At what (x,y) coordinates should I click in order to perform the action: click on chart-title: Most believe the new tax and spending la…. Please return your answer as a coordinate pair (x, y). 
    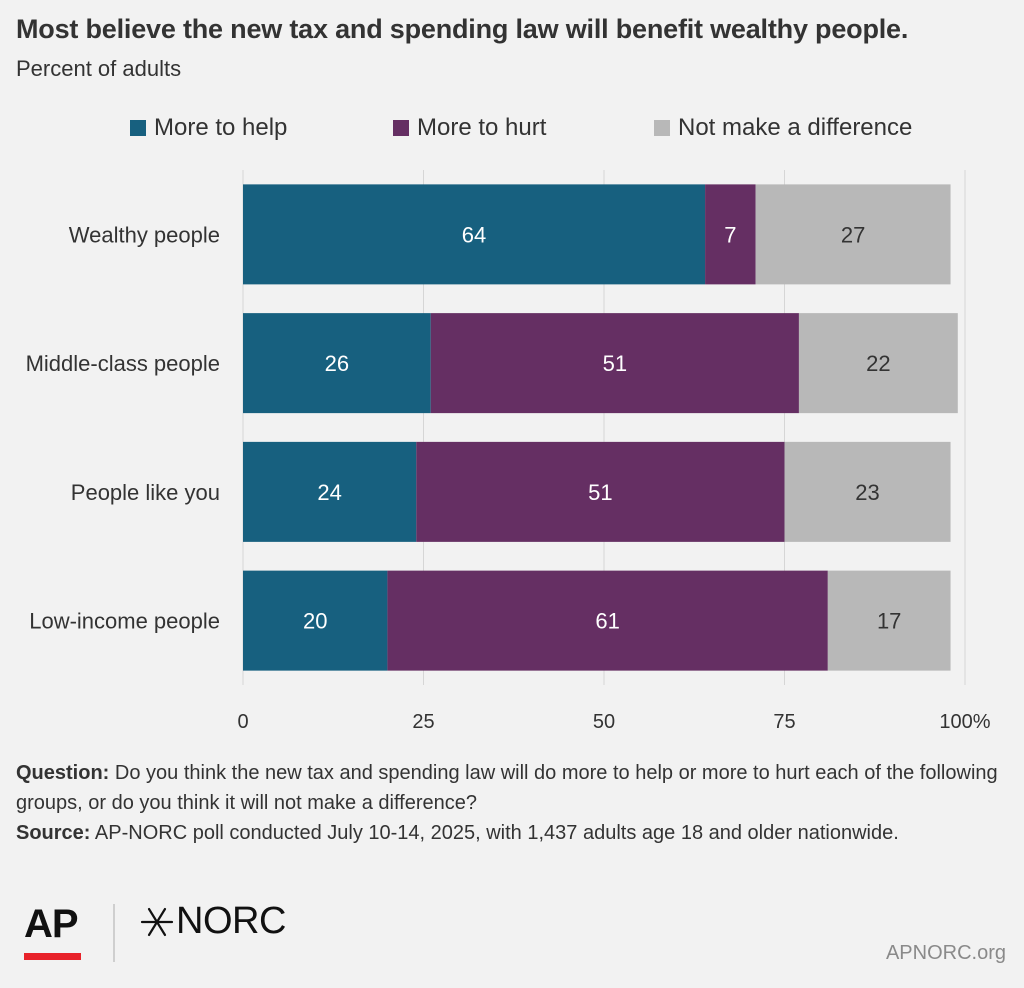
    Looking at the image, I should click on (462, 29).